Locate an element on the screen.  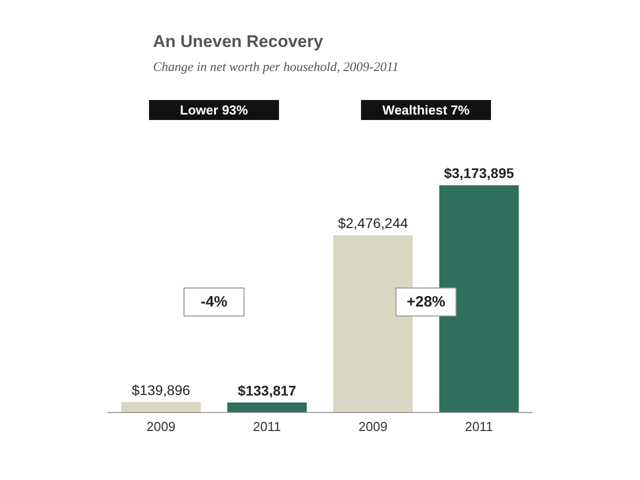
chart-title: An Uneven Recovery is located at coordinates (238, 41).